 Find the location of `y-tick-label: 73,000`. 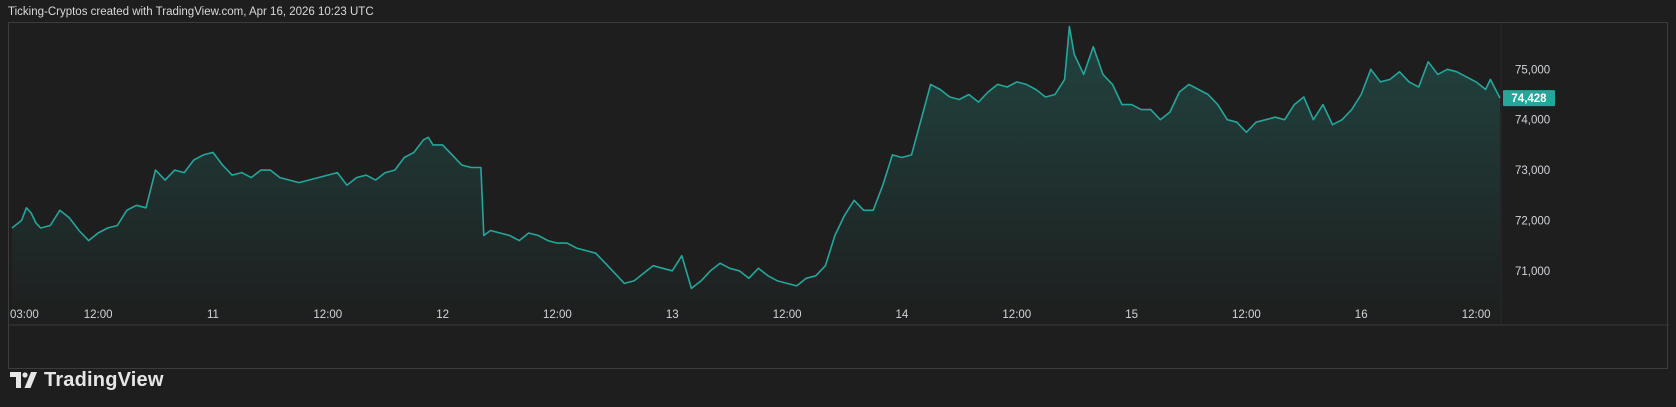

y-tick-label: 73,000 is located at coordinates (1532, 171).